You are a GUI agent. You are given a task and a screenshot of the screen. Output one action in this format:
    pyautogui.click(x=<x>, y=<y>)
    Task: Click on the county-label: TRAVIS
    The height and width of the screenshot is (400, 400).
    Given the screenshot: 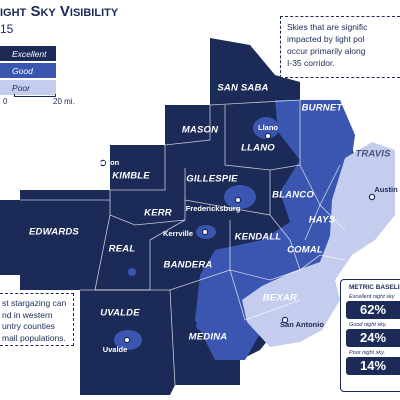 What is the action you would take?
    pyautogui.click(x=373, y=154)
    